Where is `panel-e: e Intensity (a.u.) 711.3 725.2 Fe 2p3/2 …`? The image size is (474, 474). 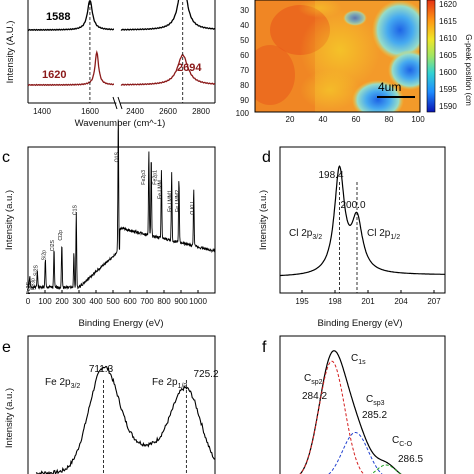 panel-e: e Intensity (a.u.) 711.3 725.2 Fe 2p3/2 … is located at coordinates (110, 404).